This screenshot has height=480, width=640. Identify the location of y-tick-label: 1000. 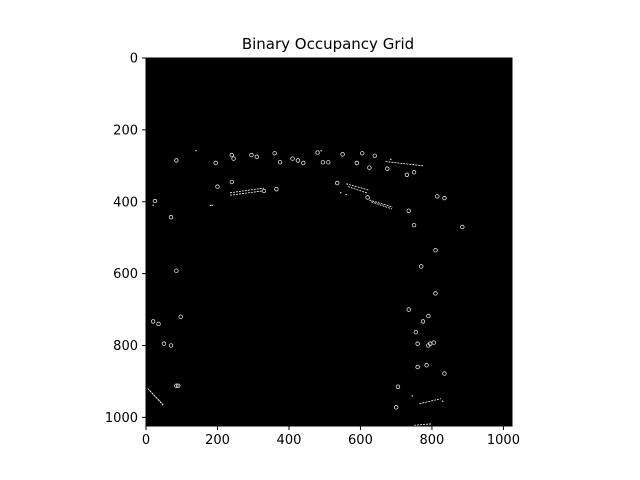
(121, 418).